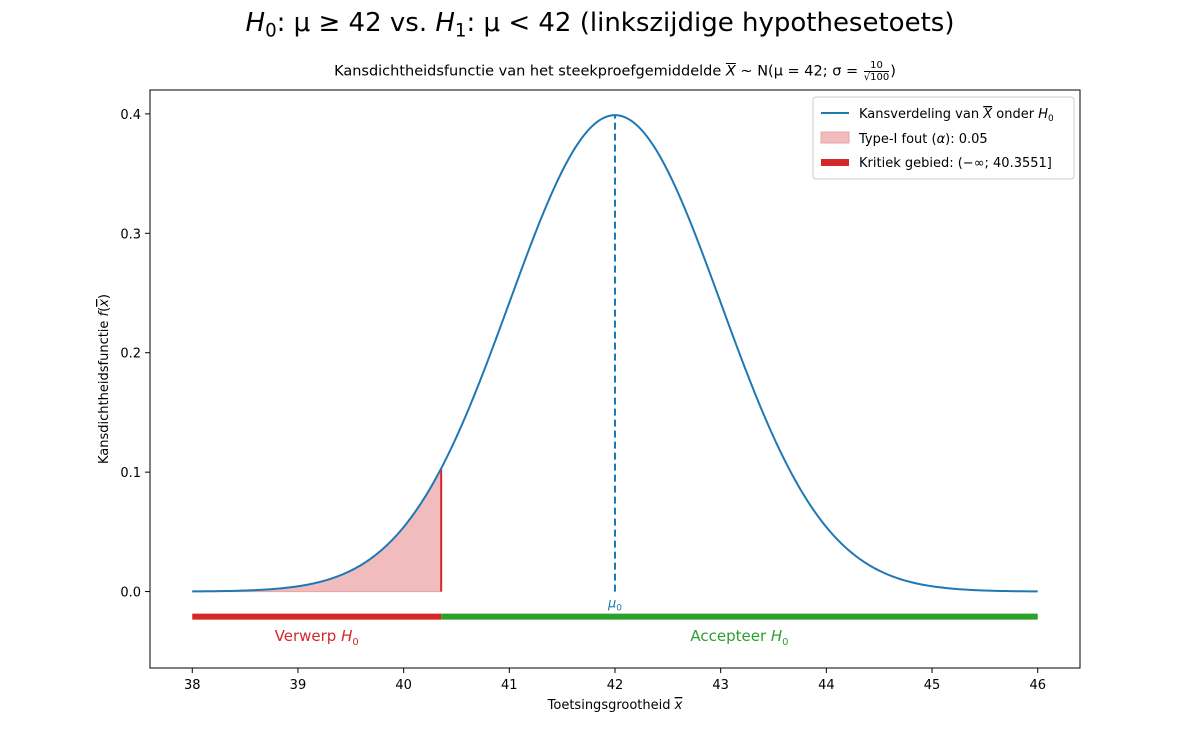 The height and width of the screenshot is (750, 1200). What do you see at coordinates (614, 605) in the screenshot?
I see `mu0-label: μ0` at bounding box center [614, 605].